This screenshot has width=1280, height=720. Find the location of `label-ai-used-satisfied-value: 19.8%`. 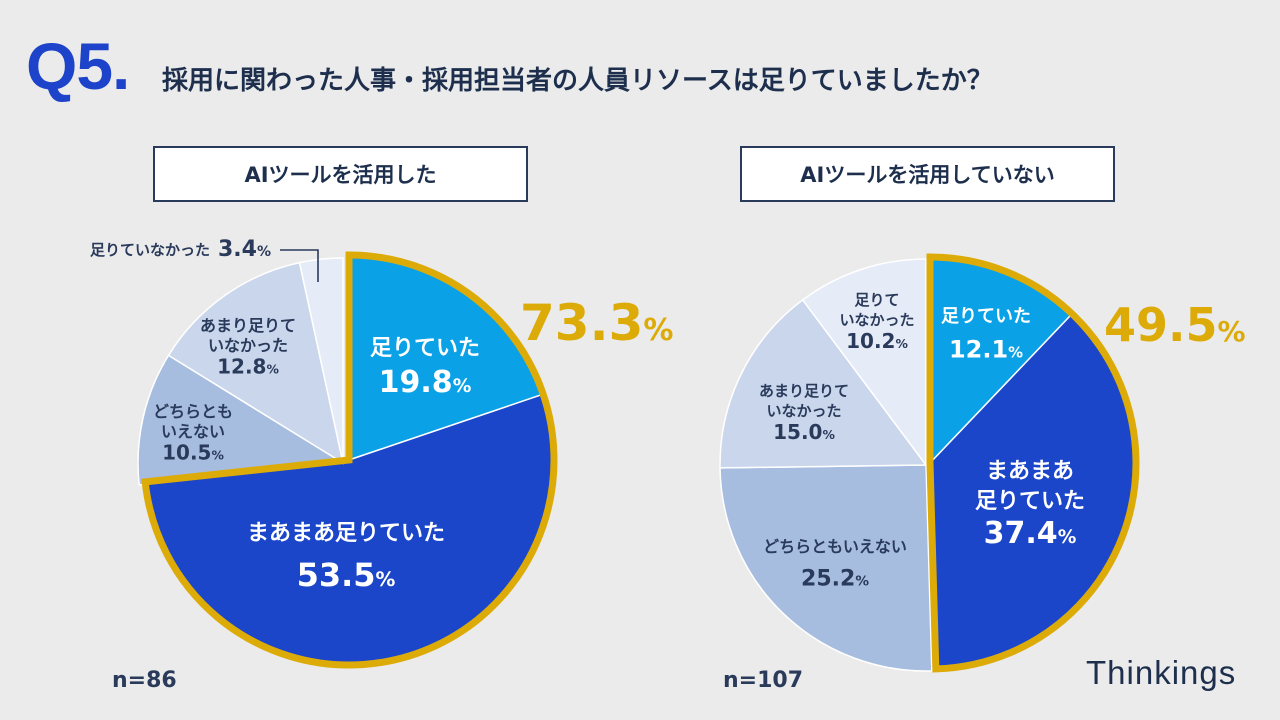

label-ai-used-satisfied-value: 19.8% is located at coordinates (425, 382).